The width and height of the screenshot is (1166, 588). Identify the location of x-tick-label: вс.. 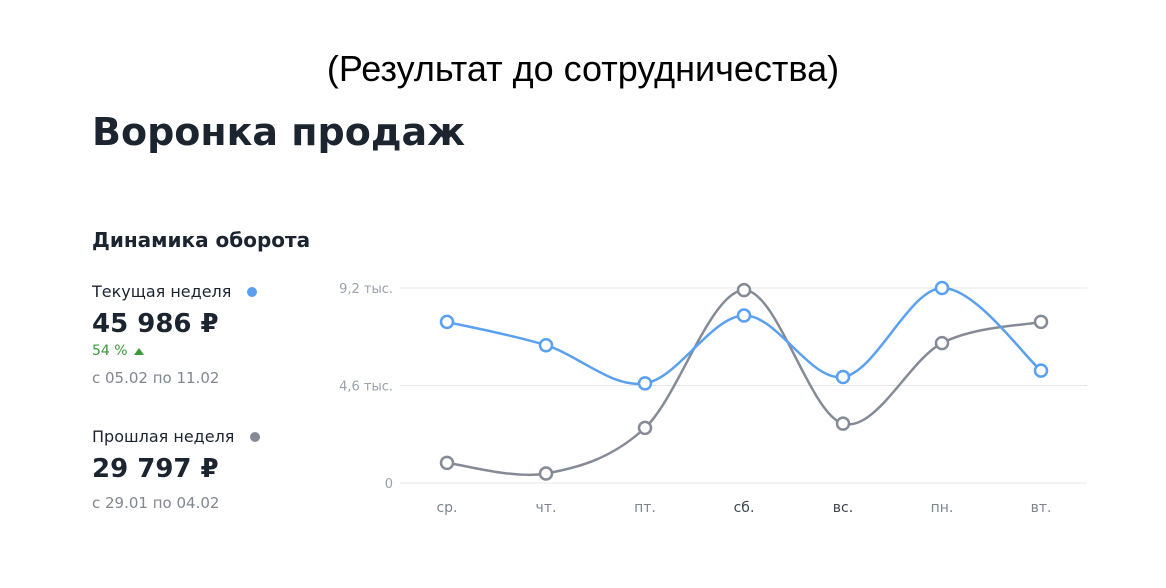
(843, 508).